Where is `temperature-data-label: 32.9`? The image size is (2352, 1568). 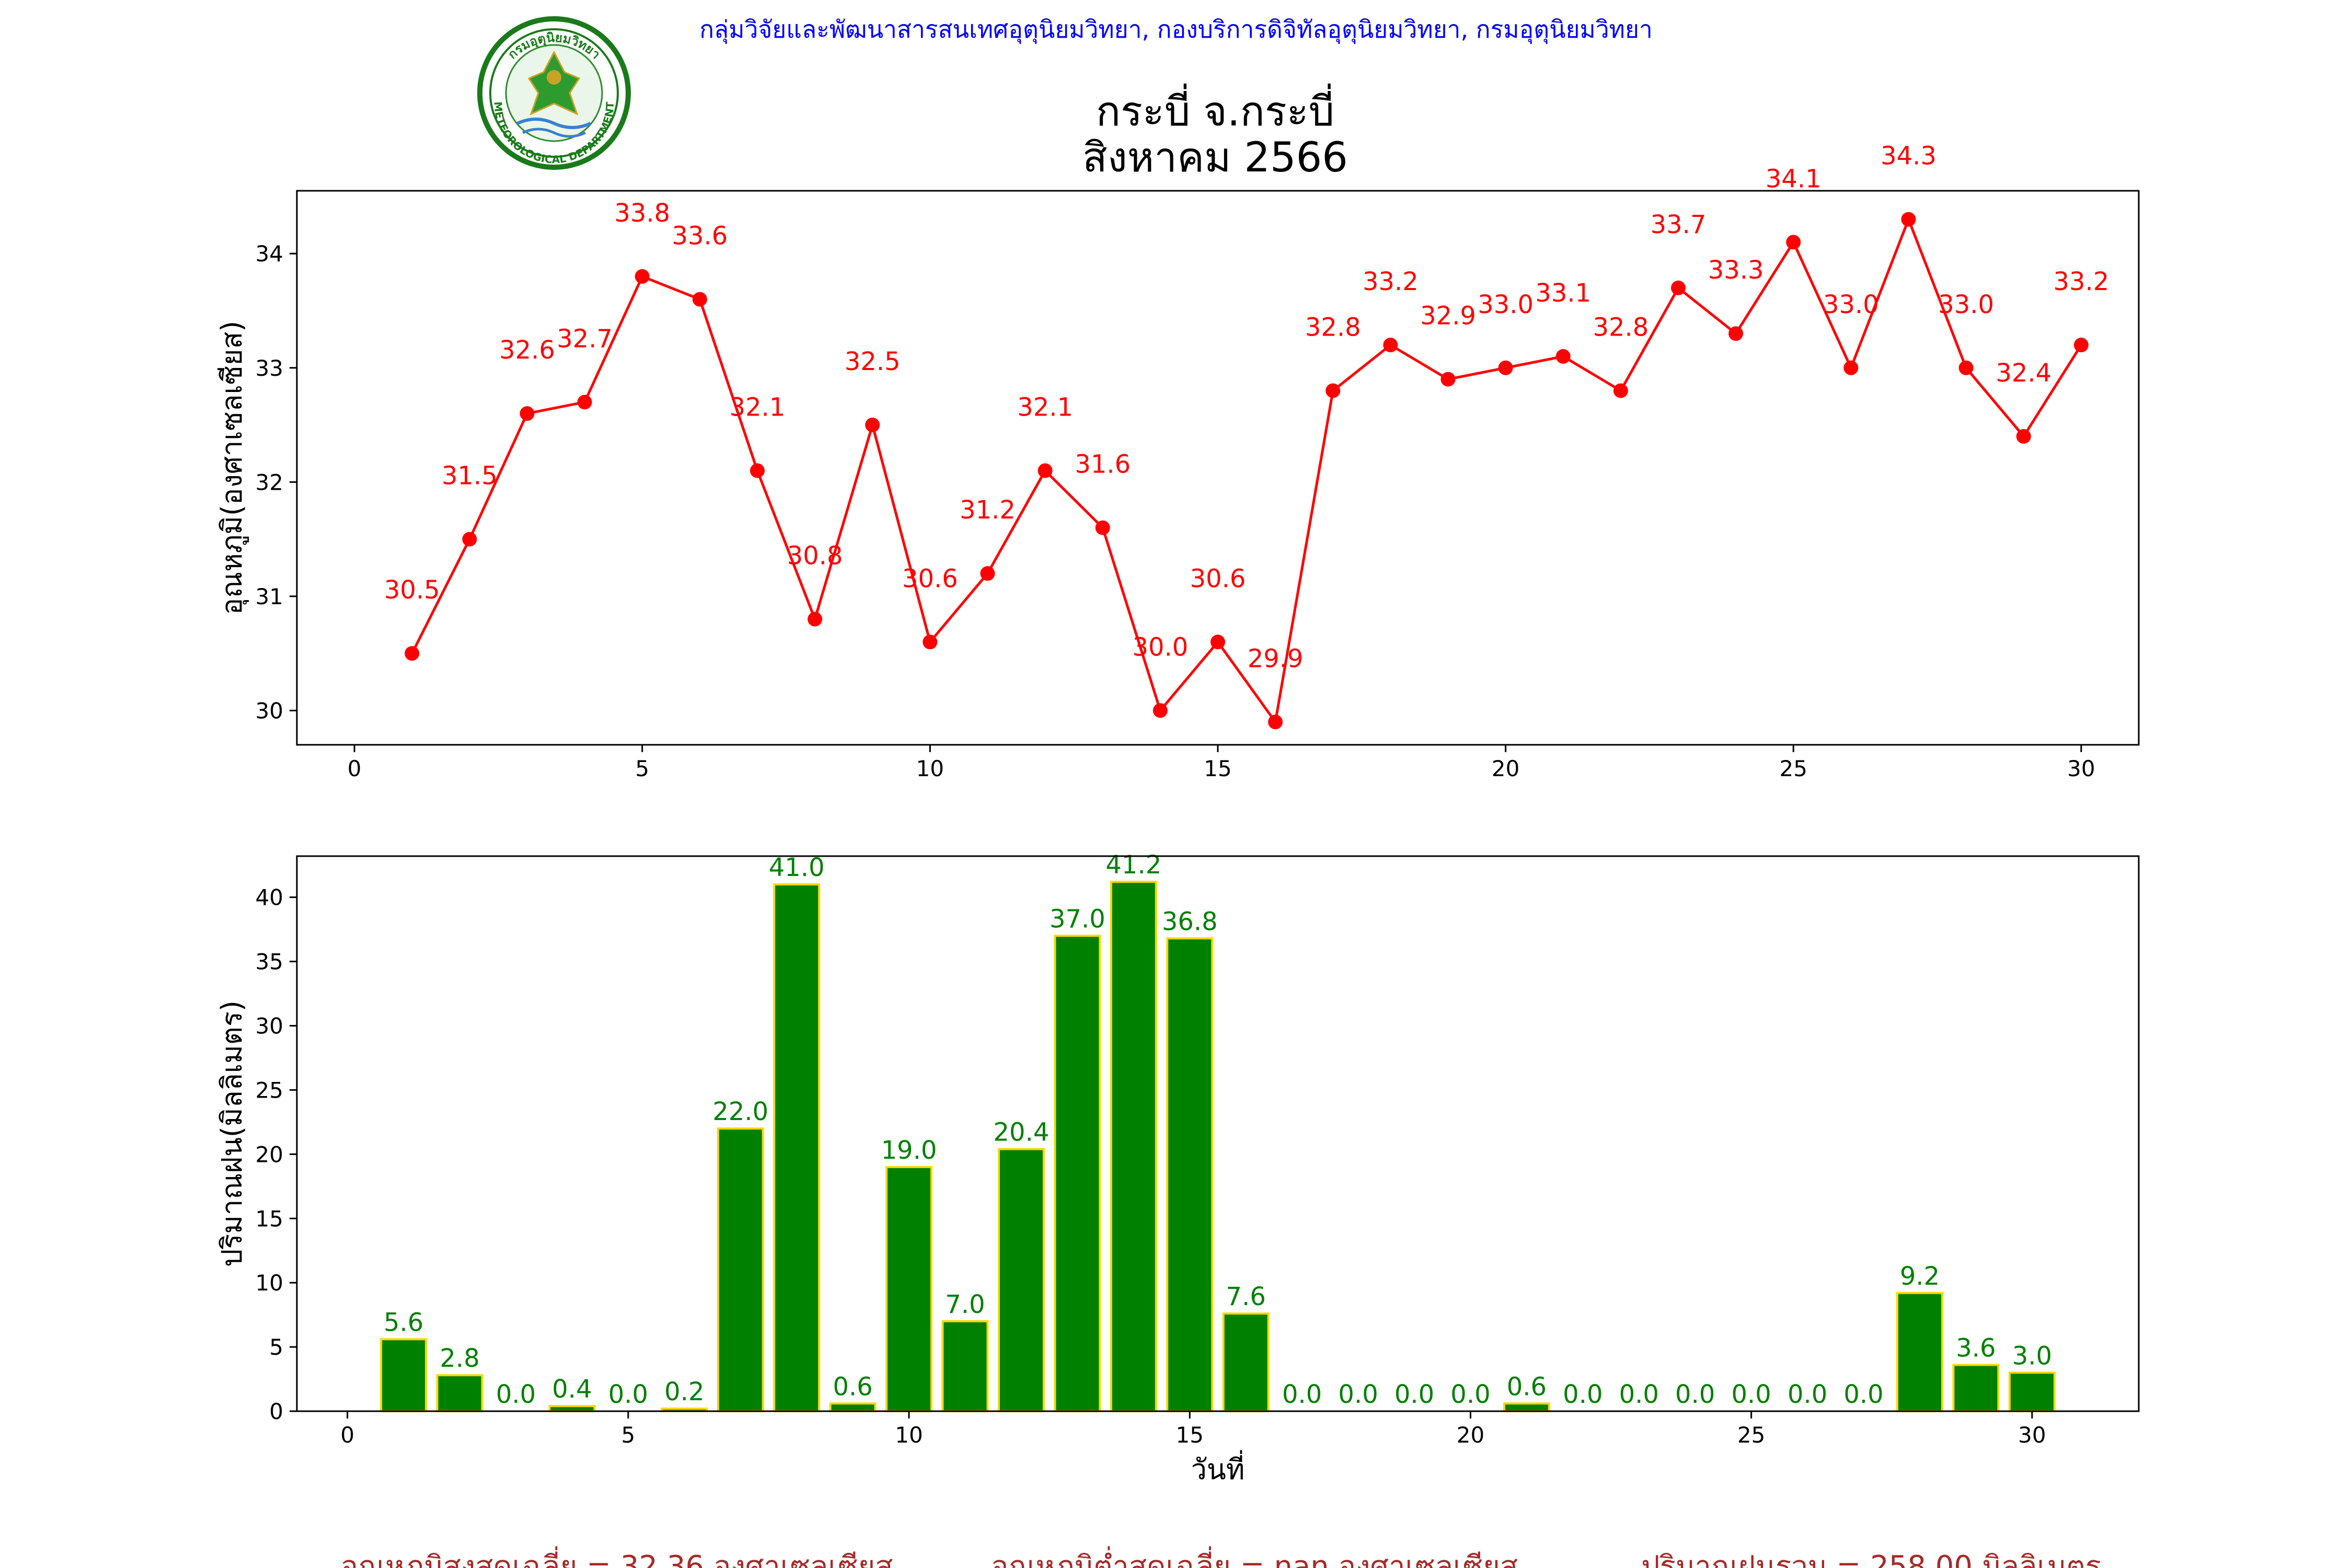
temperature-data-label: 32.9 is located at coordinates (1448, 316).